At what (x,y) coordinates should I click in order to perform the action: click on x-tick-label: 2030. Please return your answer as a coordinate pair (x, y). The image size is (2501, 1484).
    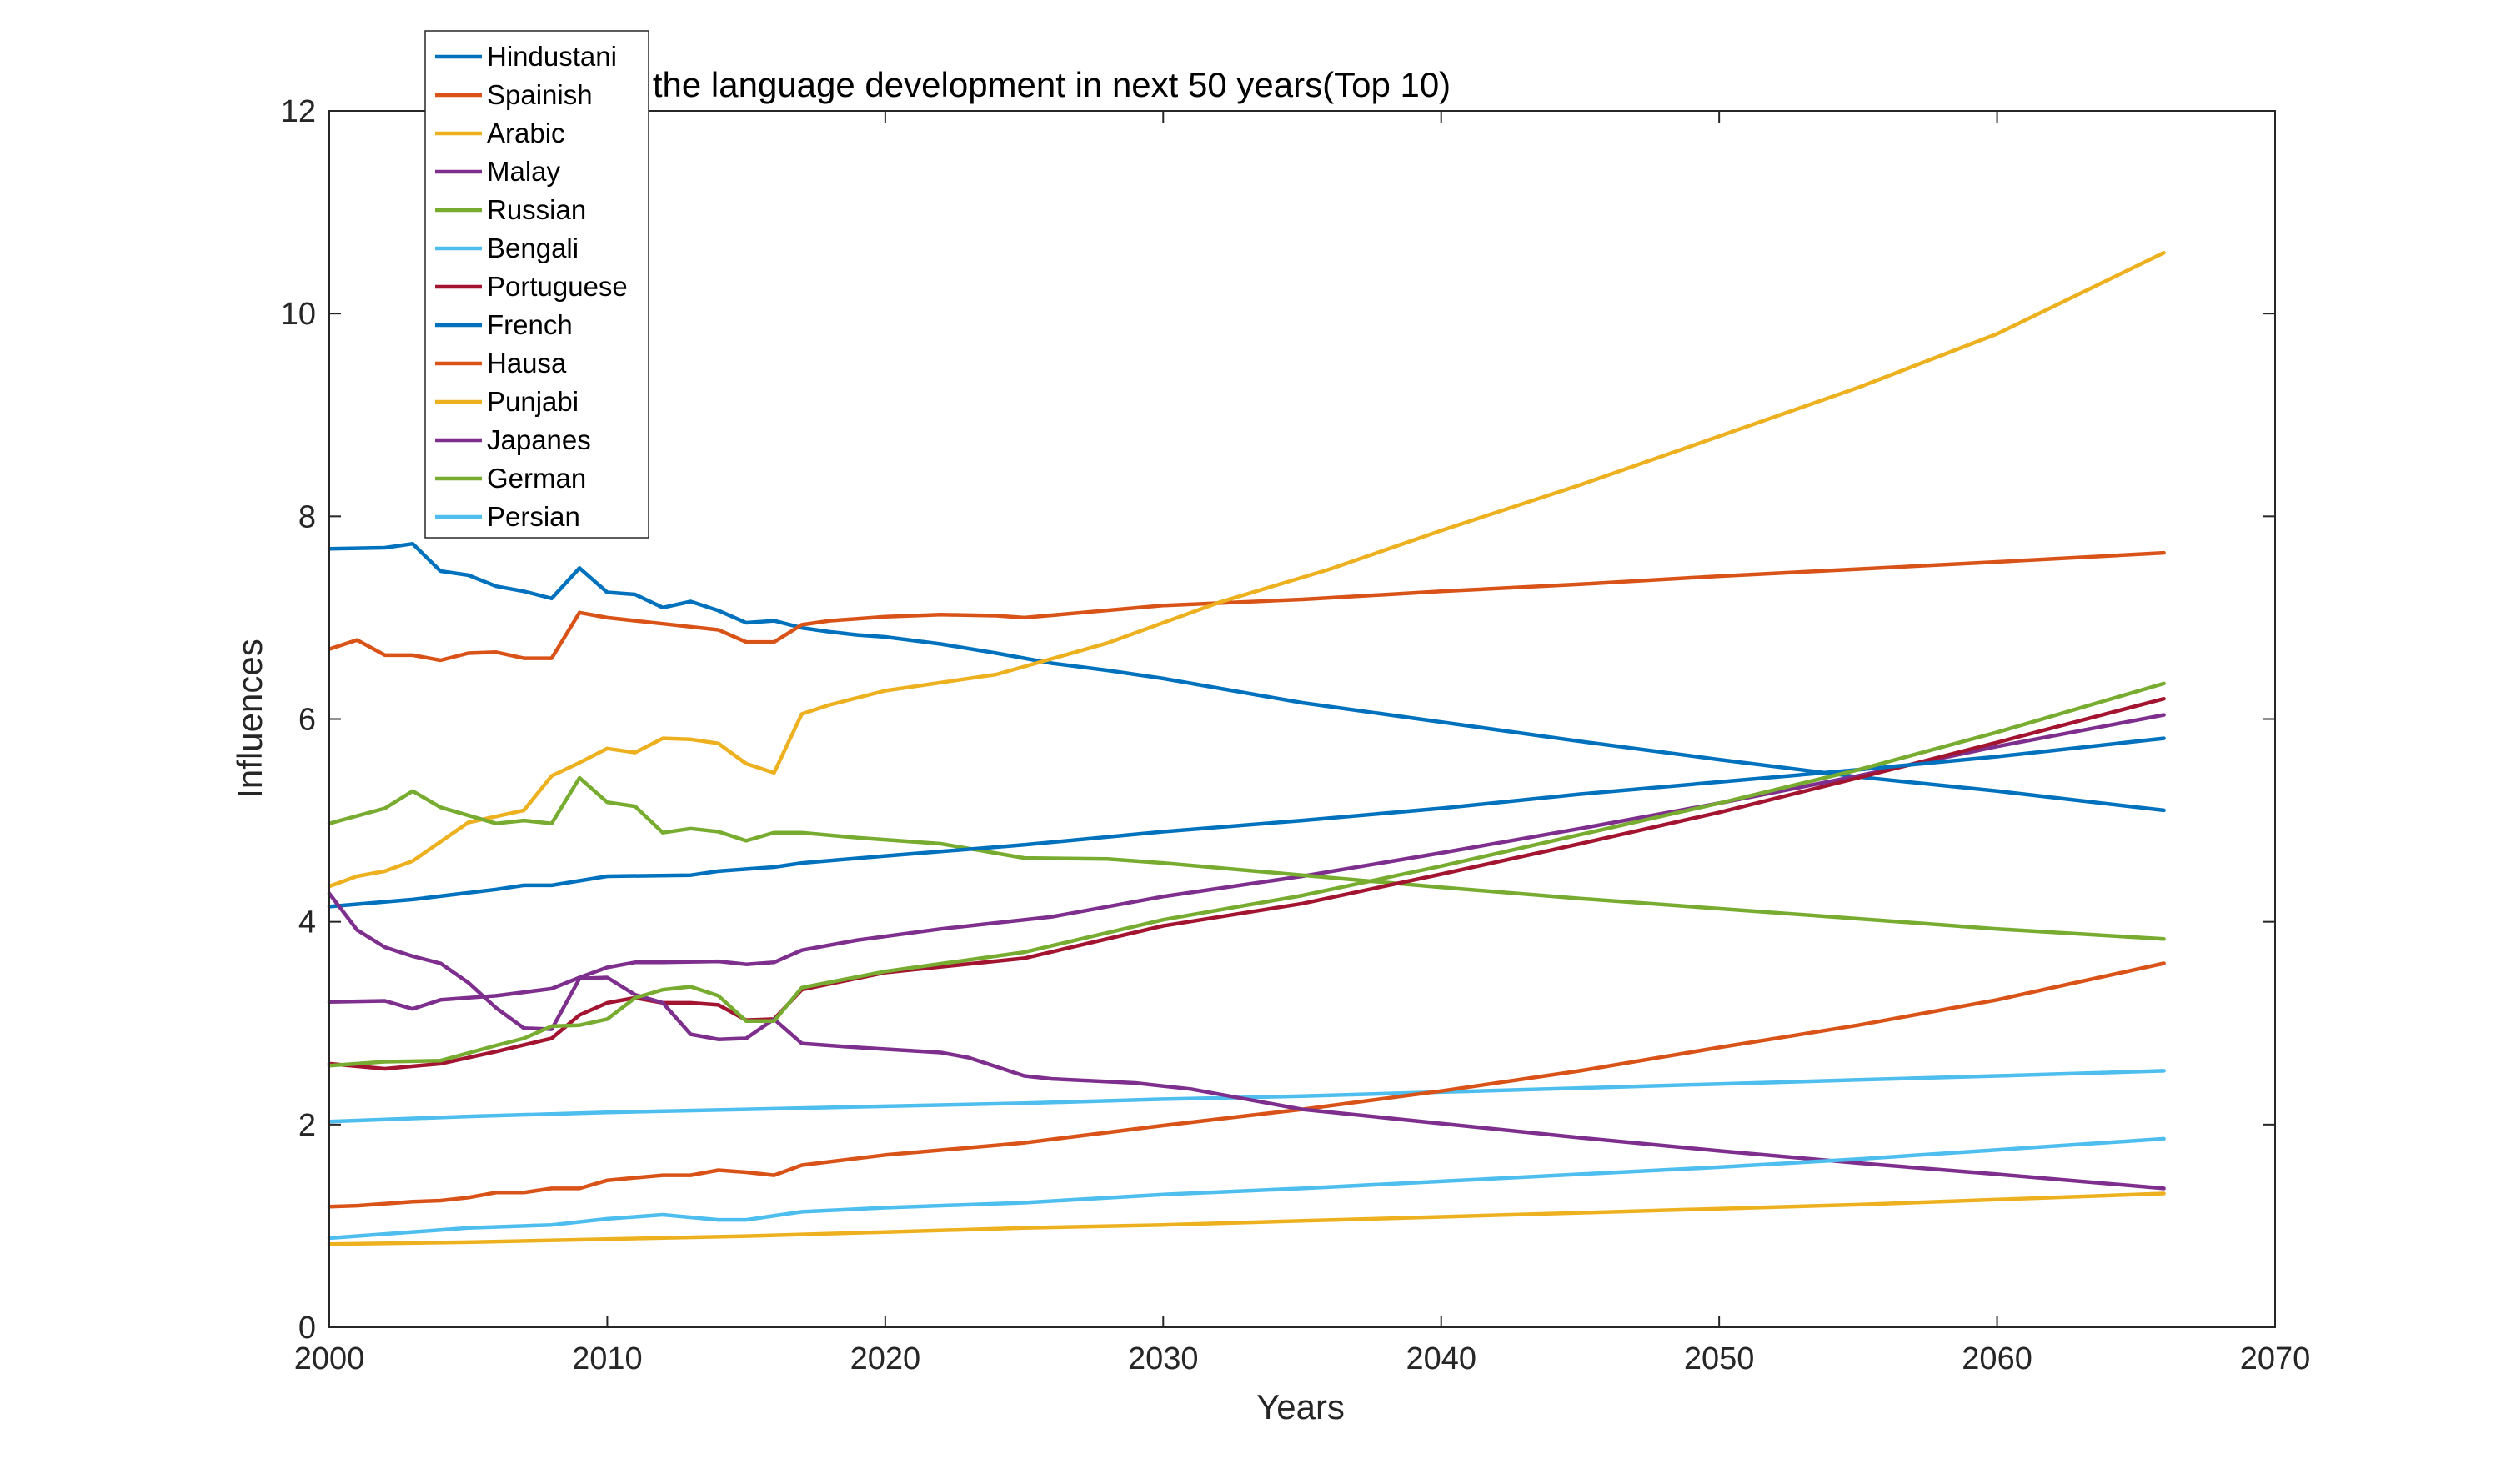
    Looking at the image, I should click on (1163, 1358).